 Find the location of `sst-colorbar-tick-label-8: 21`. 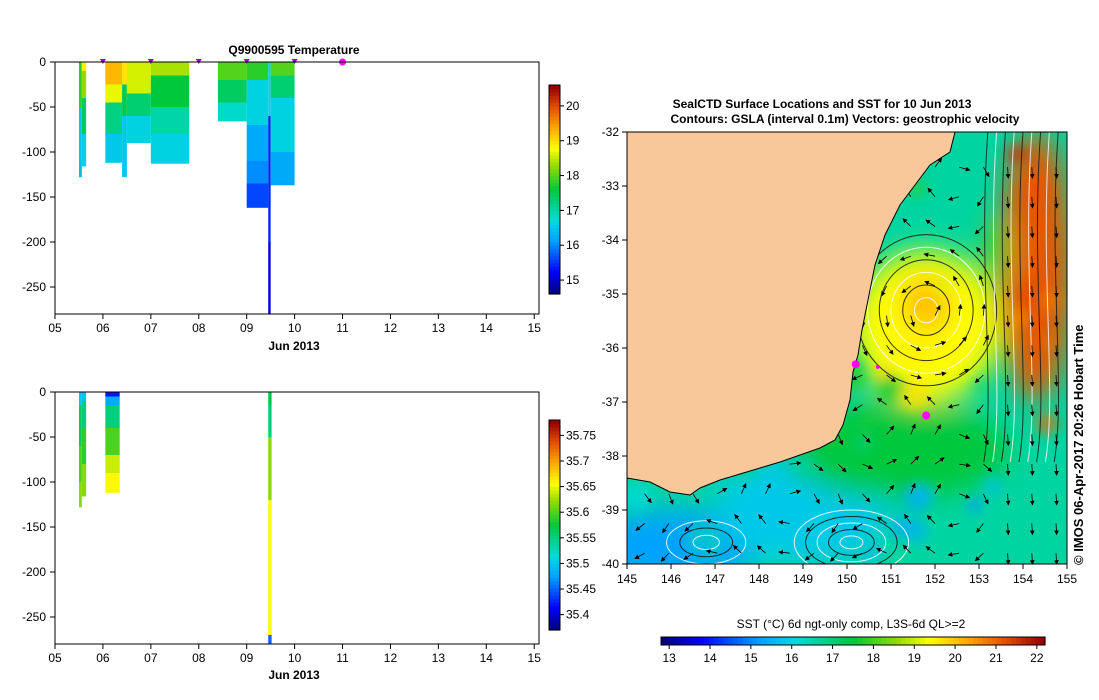

sst-colorbar-tick-label-8: 21 is located at coordinates (996, 658).